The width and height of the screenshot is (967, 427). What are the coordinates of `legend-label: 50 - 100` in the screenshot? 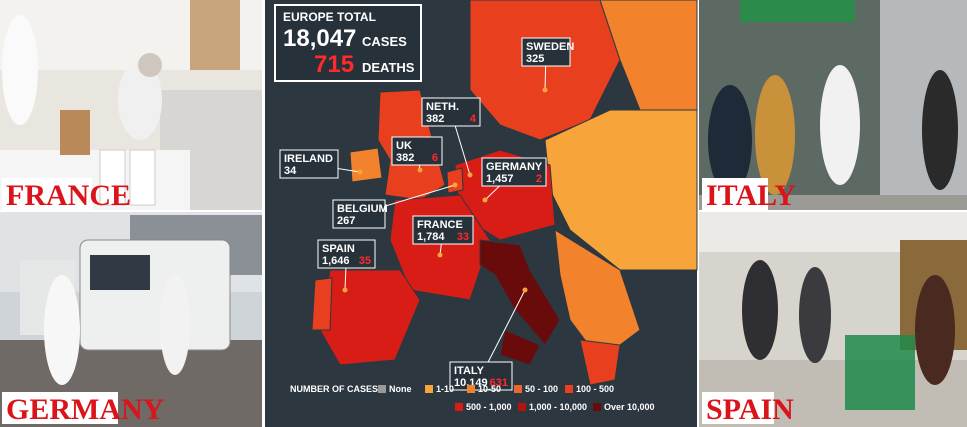 It's located at (541, 389).